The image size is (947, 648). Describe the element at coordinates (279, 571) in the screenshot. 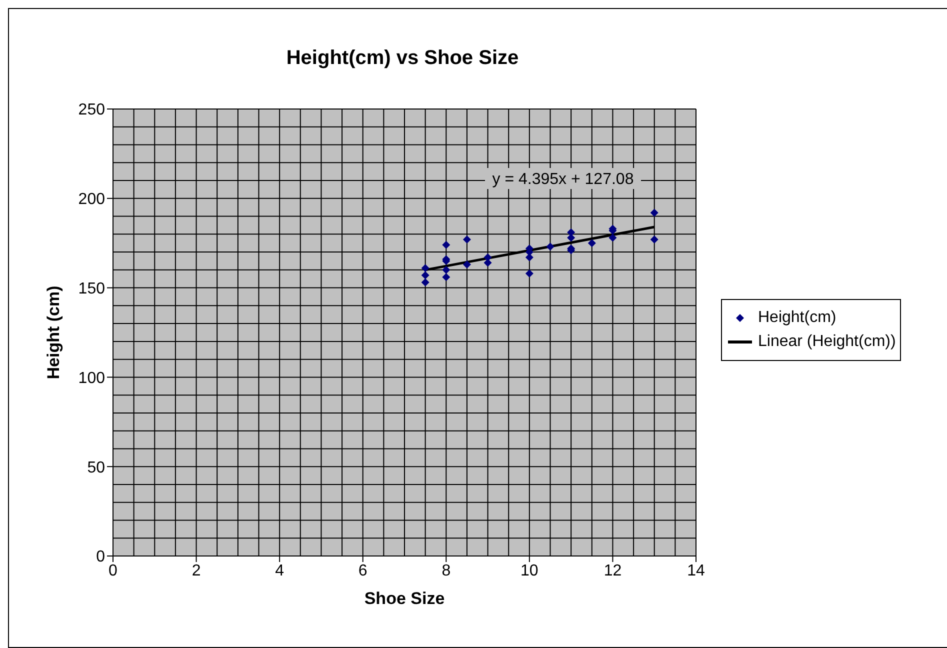

I see `x-tick-label: 4` at that location.